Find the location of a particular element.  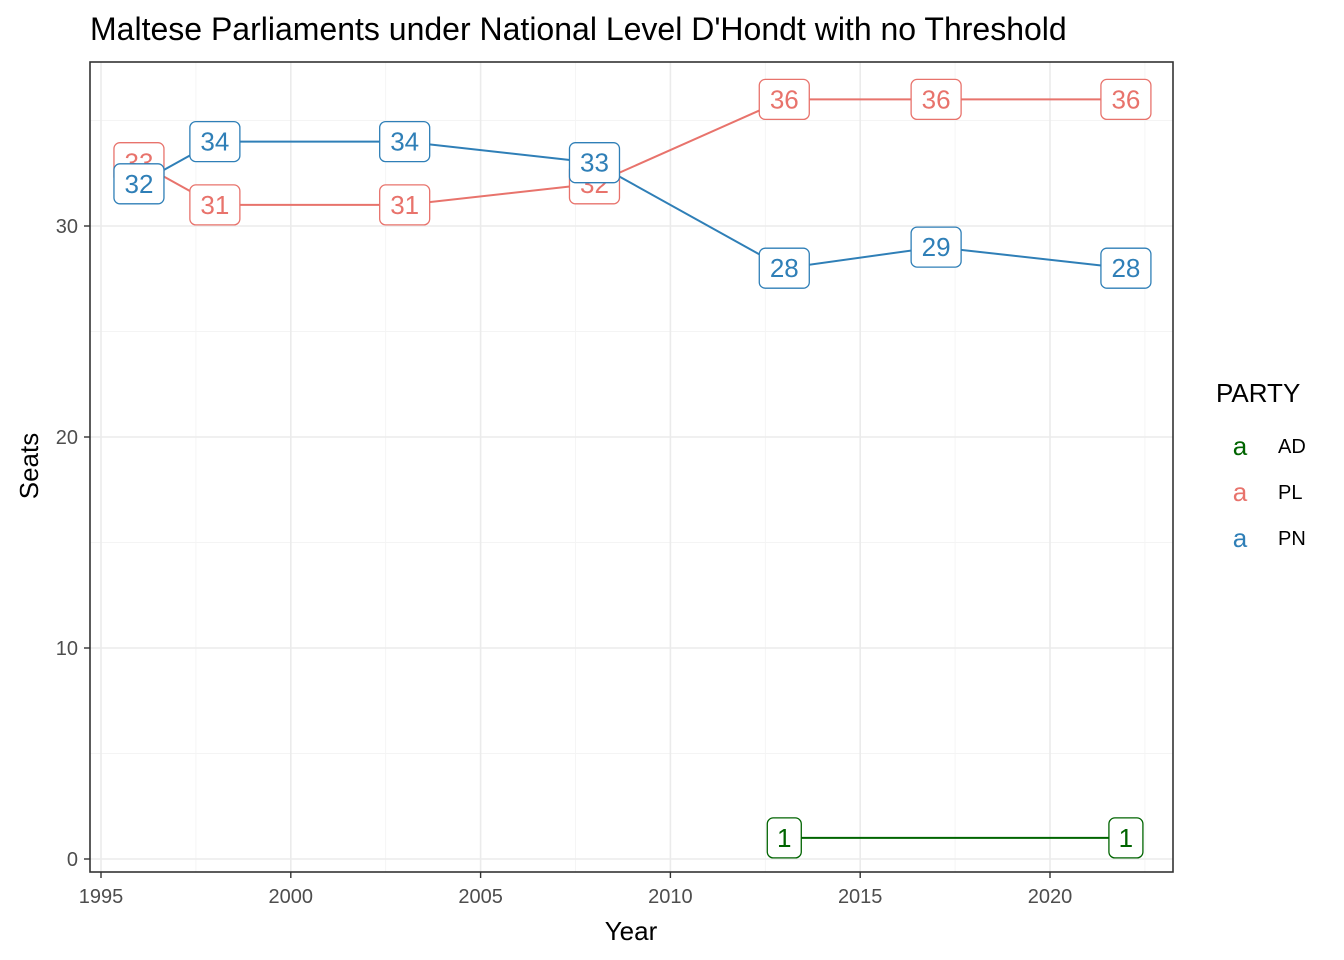

data-label-text: 33 is located at coordinates (594, 163).